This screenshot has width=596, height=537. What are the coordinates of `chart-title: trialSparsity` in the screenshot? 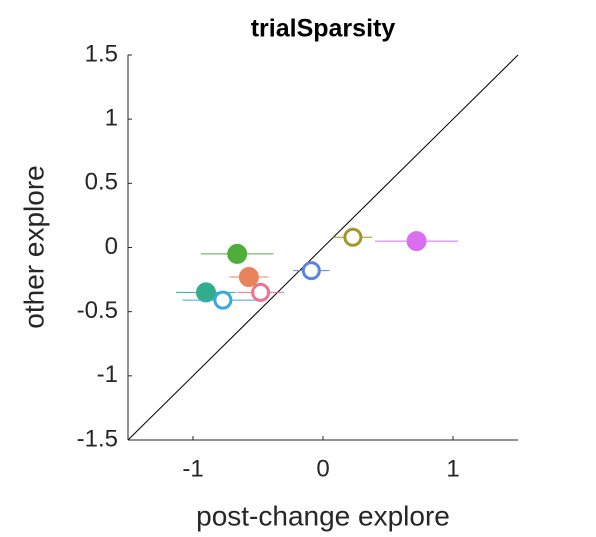 It's located at (323, 29).